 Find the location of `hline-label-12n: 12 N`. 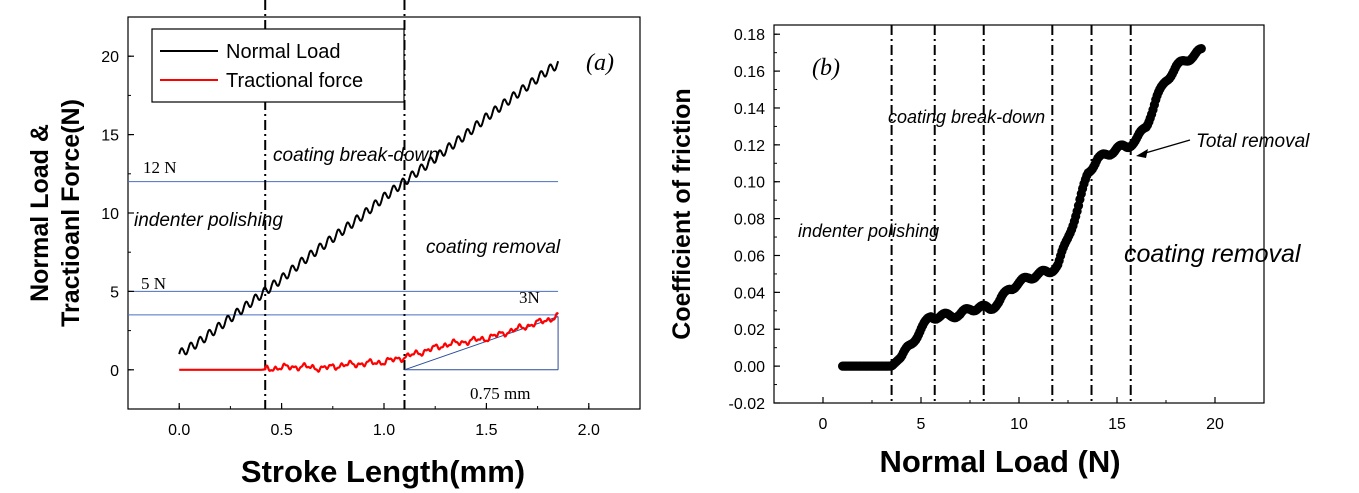

hline-label-12n: 12 N is located at coordinates (160, 167).